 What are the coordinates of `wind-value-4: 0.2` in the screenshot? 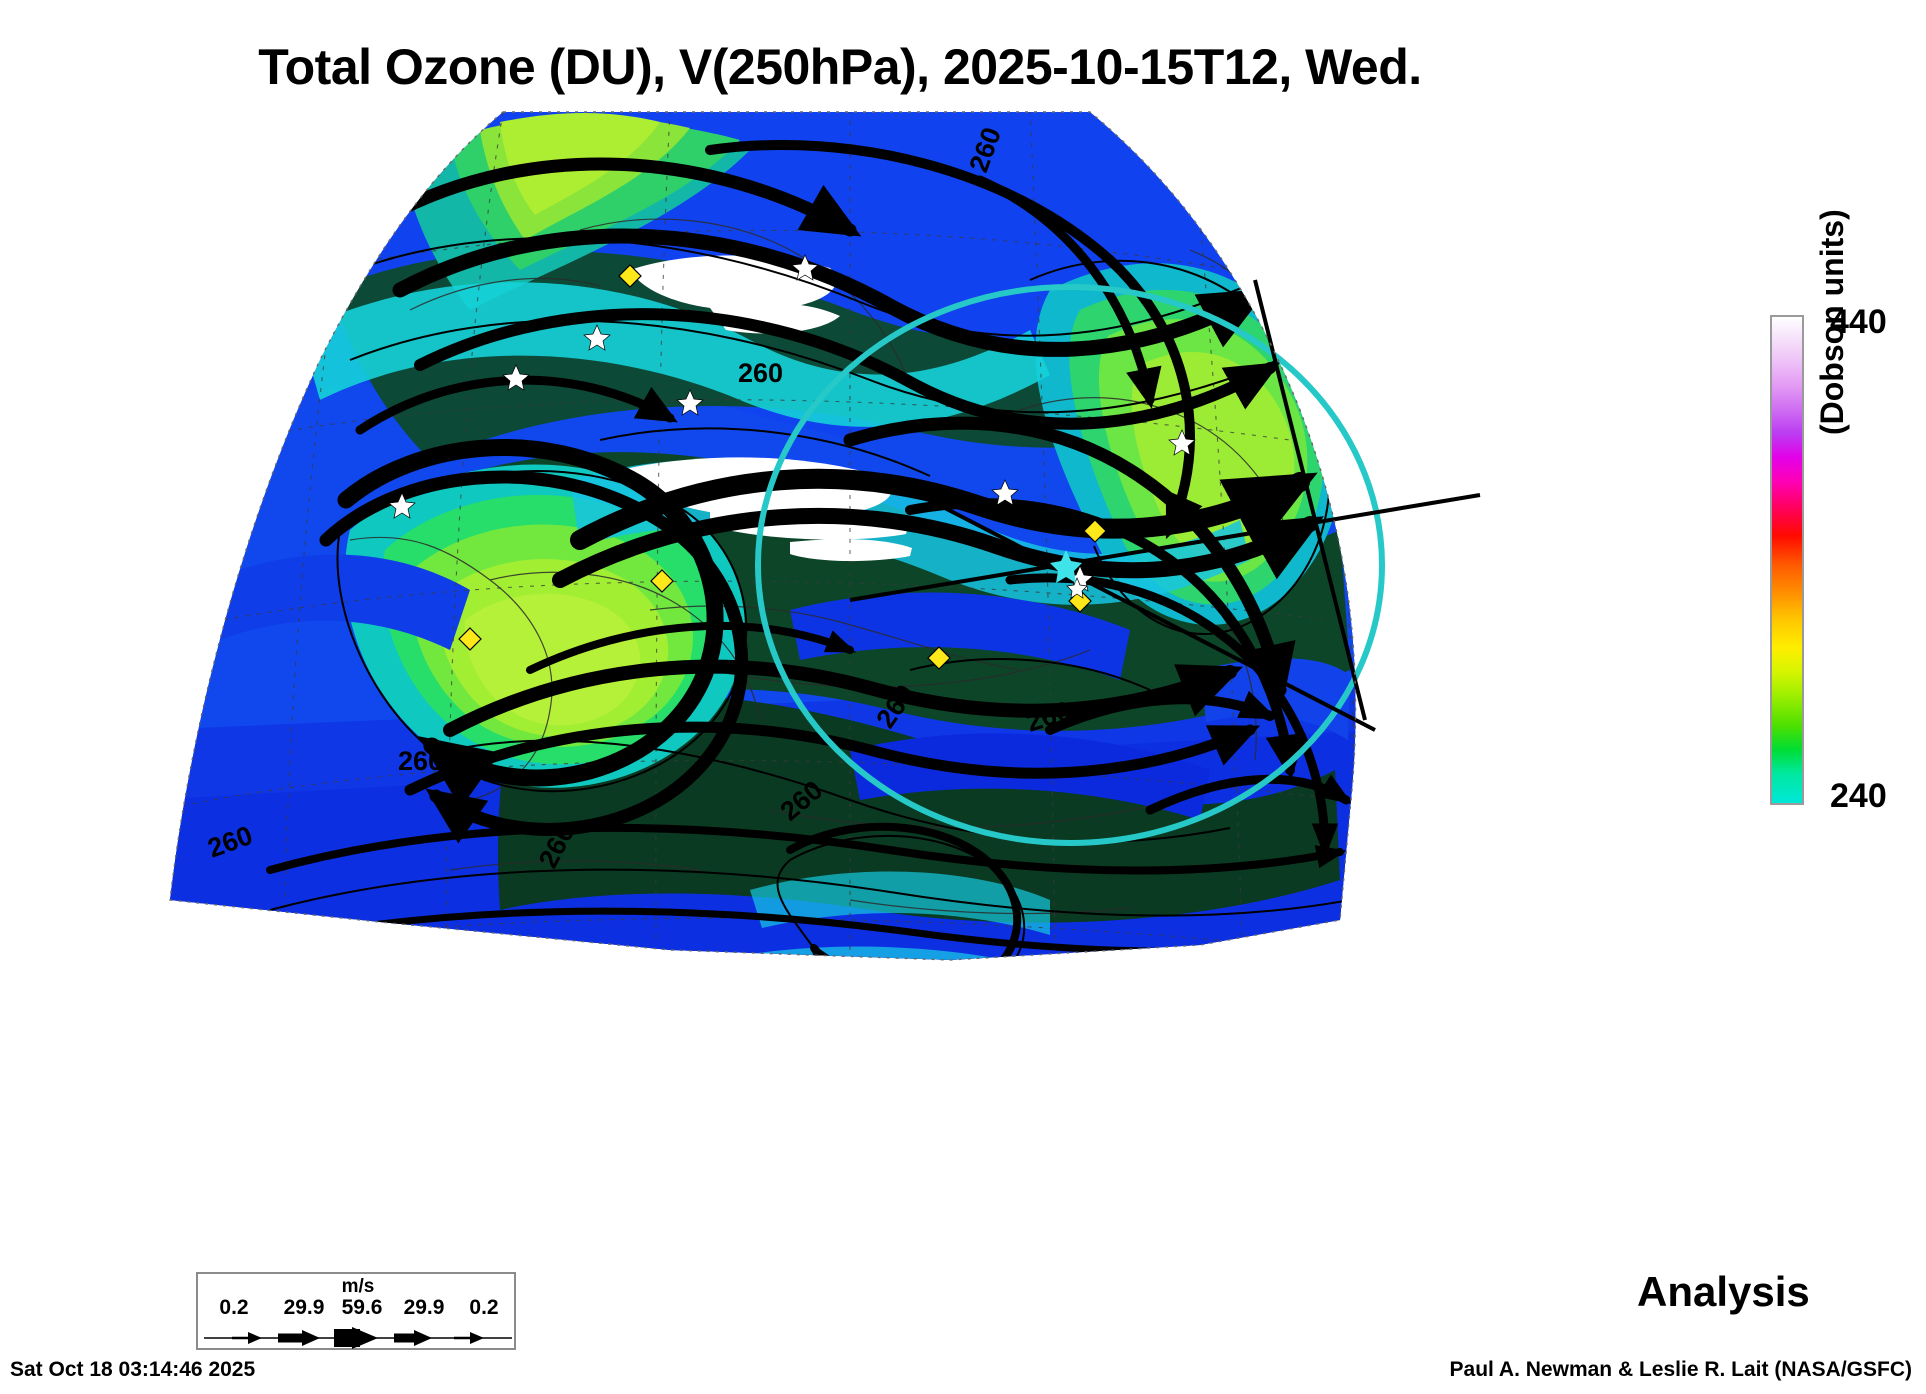 It's located at (484, 1307).